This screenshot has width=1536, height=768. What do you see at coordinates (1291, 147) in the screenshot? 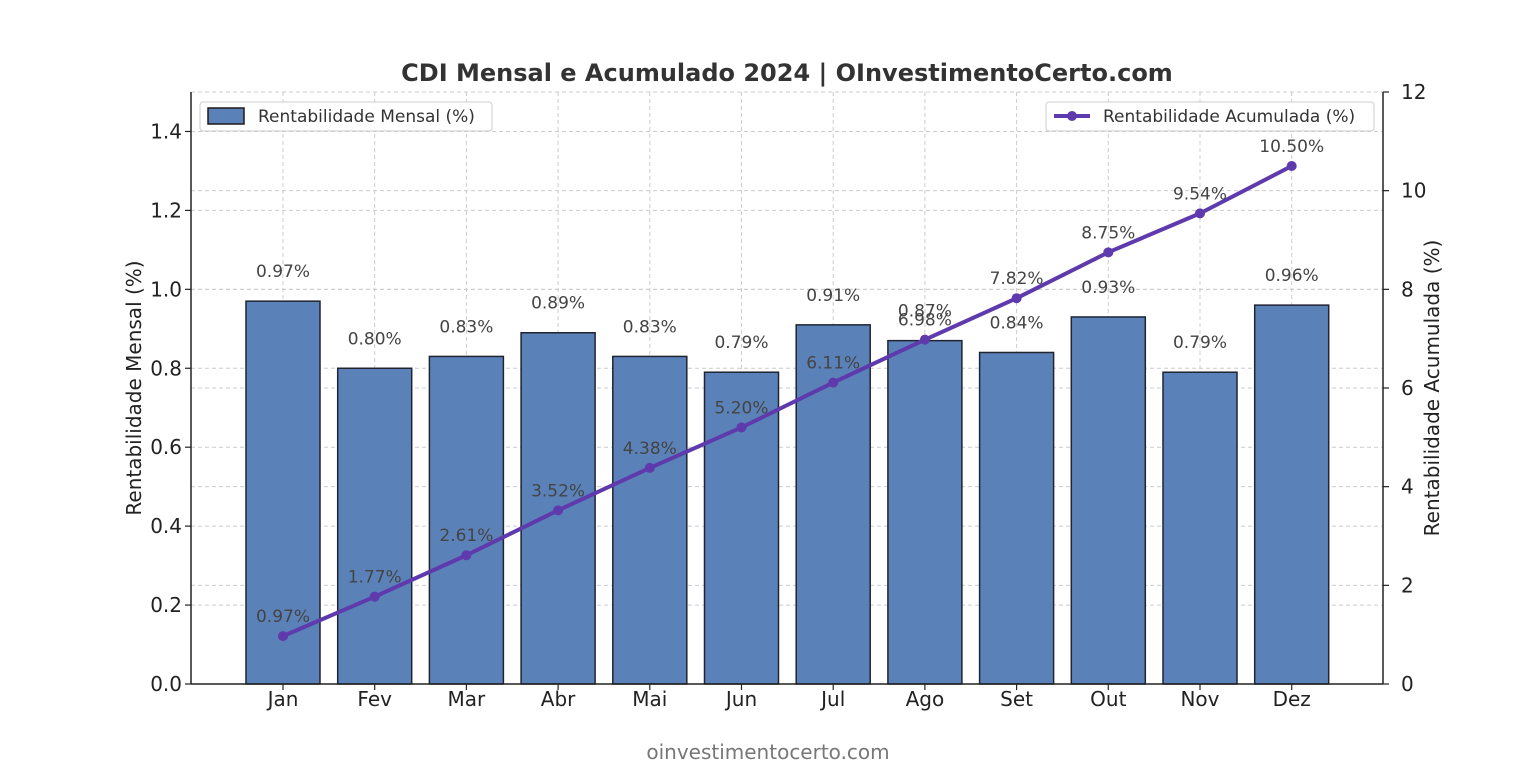
I see `line-value-label: 10.50%` at bounding box center [1291, 147].